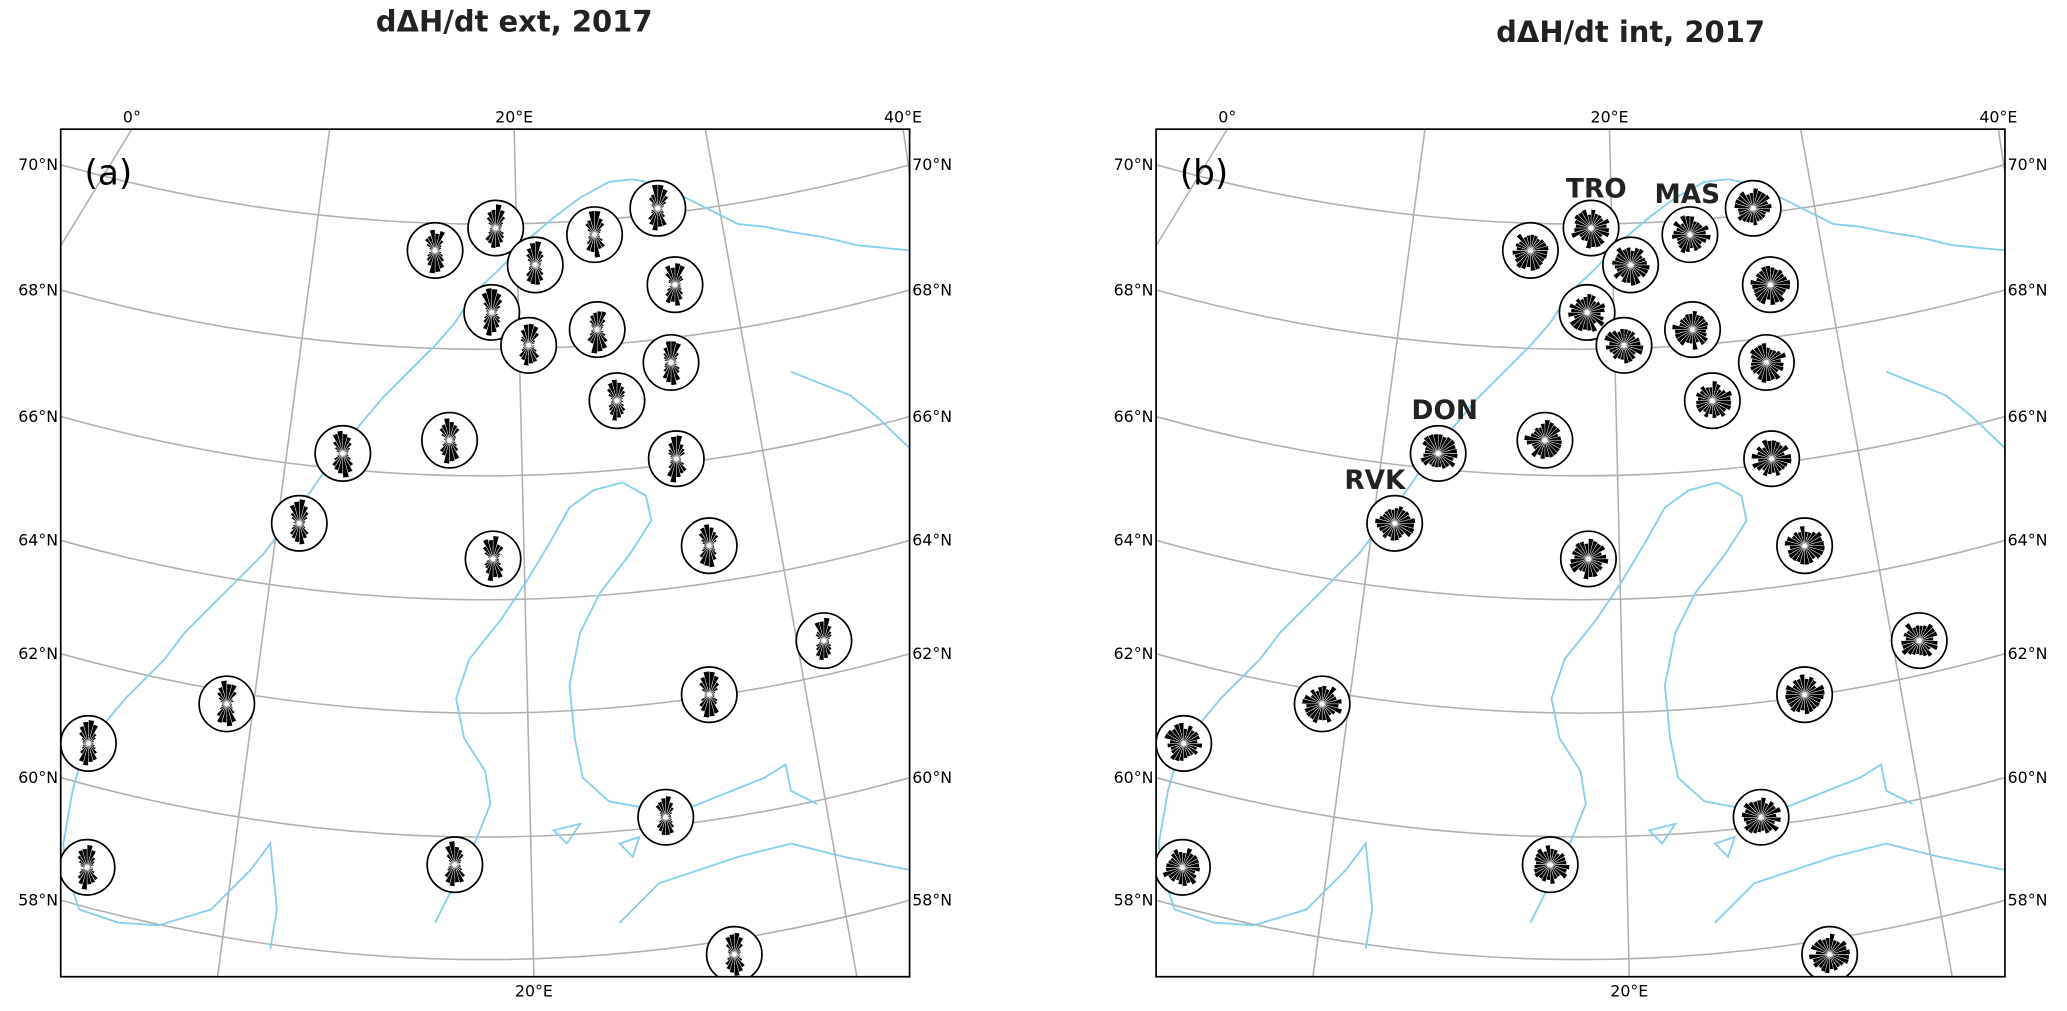  I want to click on lon-label: 0°, so click(1227, 117).